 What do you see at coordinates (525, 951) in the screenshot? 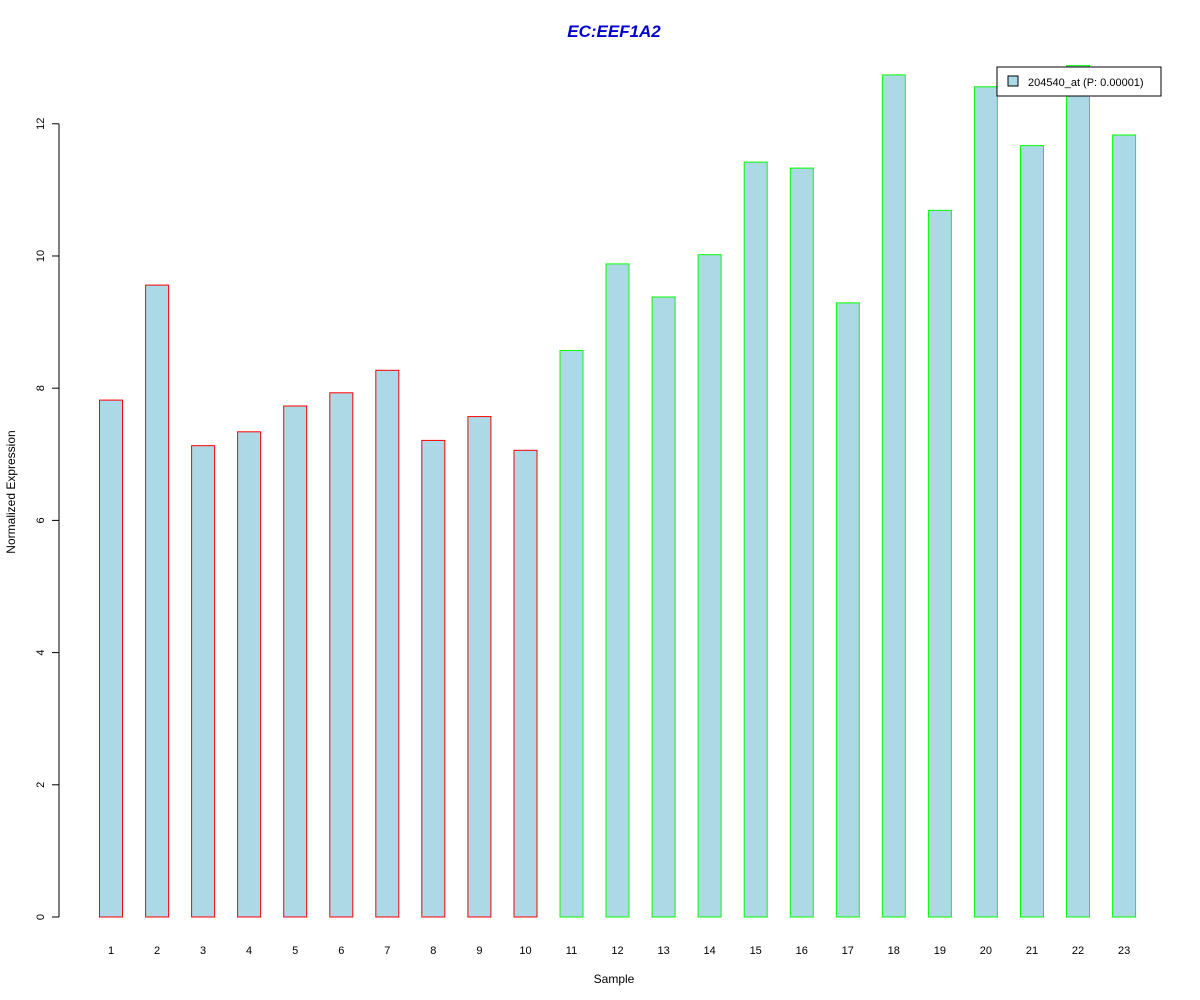
I see `x-axis-tick-label: 10` at bounding box center [525, 951].